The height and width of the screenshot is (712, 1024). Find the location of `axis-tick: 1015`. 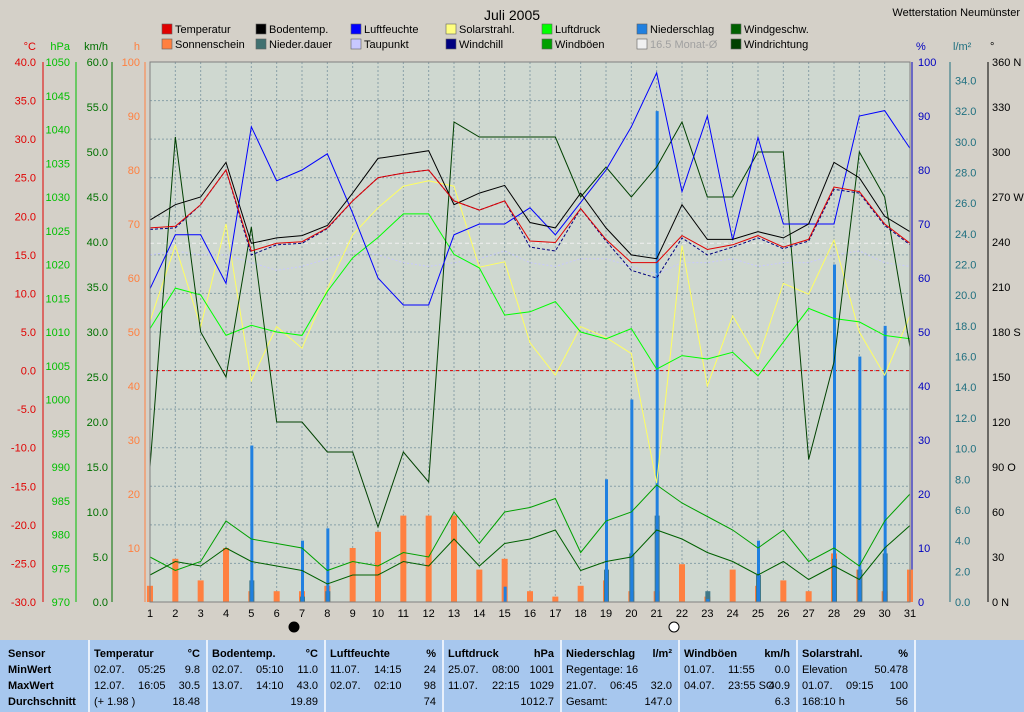

axis-tick: 1015 is located at coordinates (58, 299).